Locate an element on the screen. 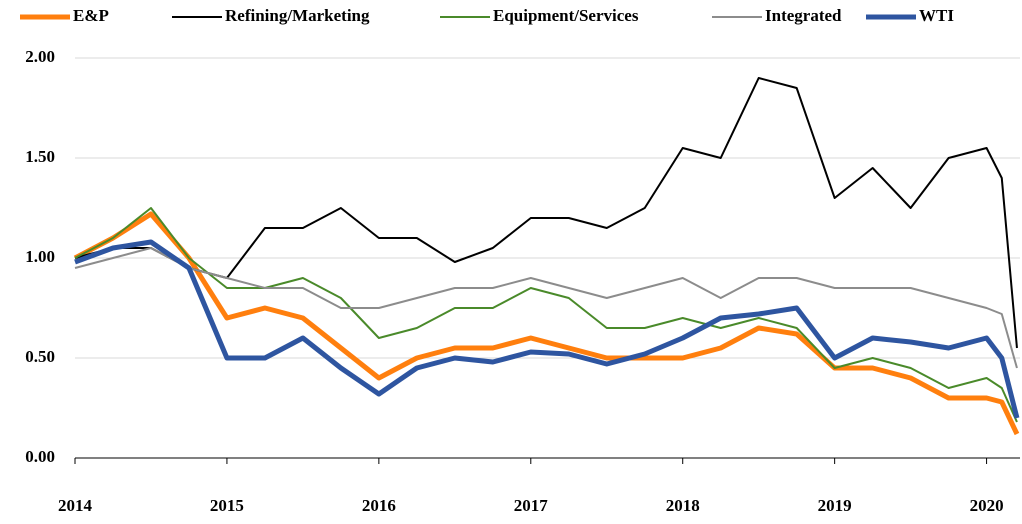 Image resolution: width=1022 pixels, height=524 pixels. x-tick-label: 2018 is located at coordinates (683, 505).